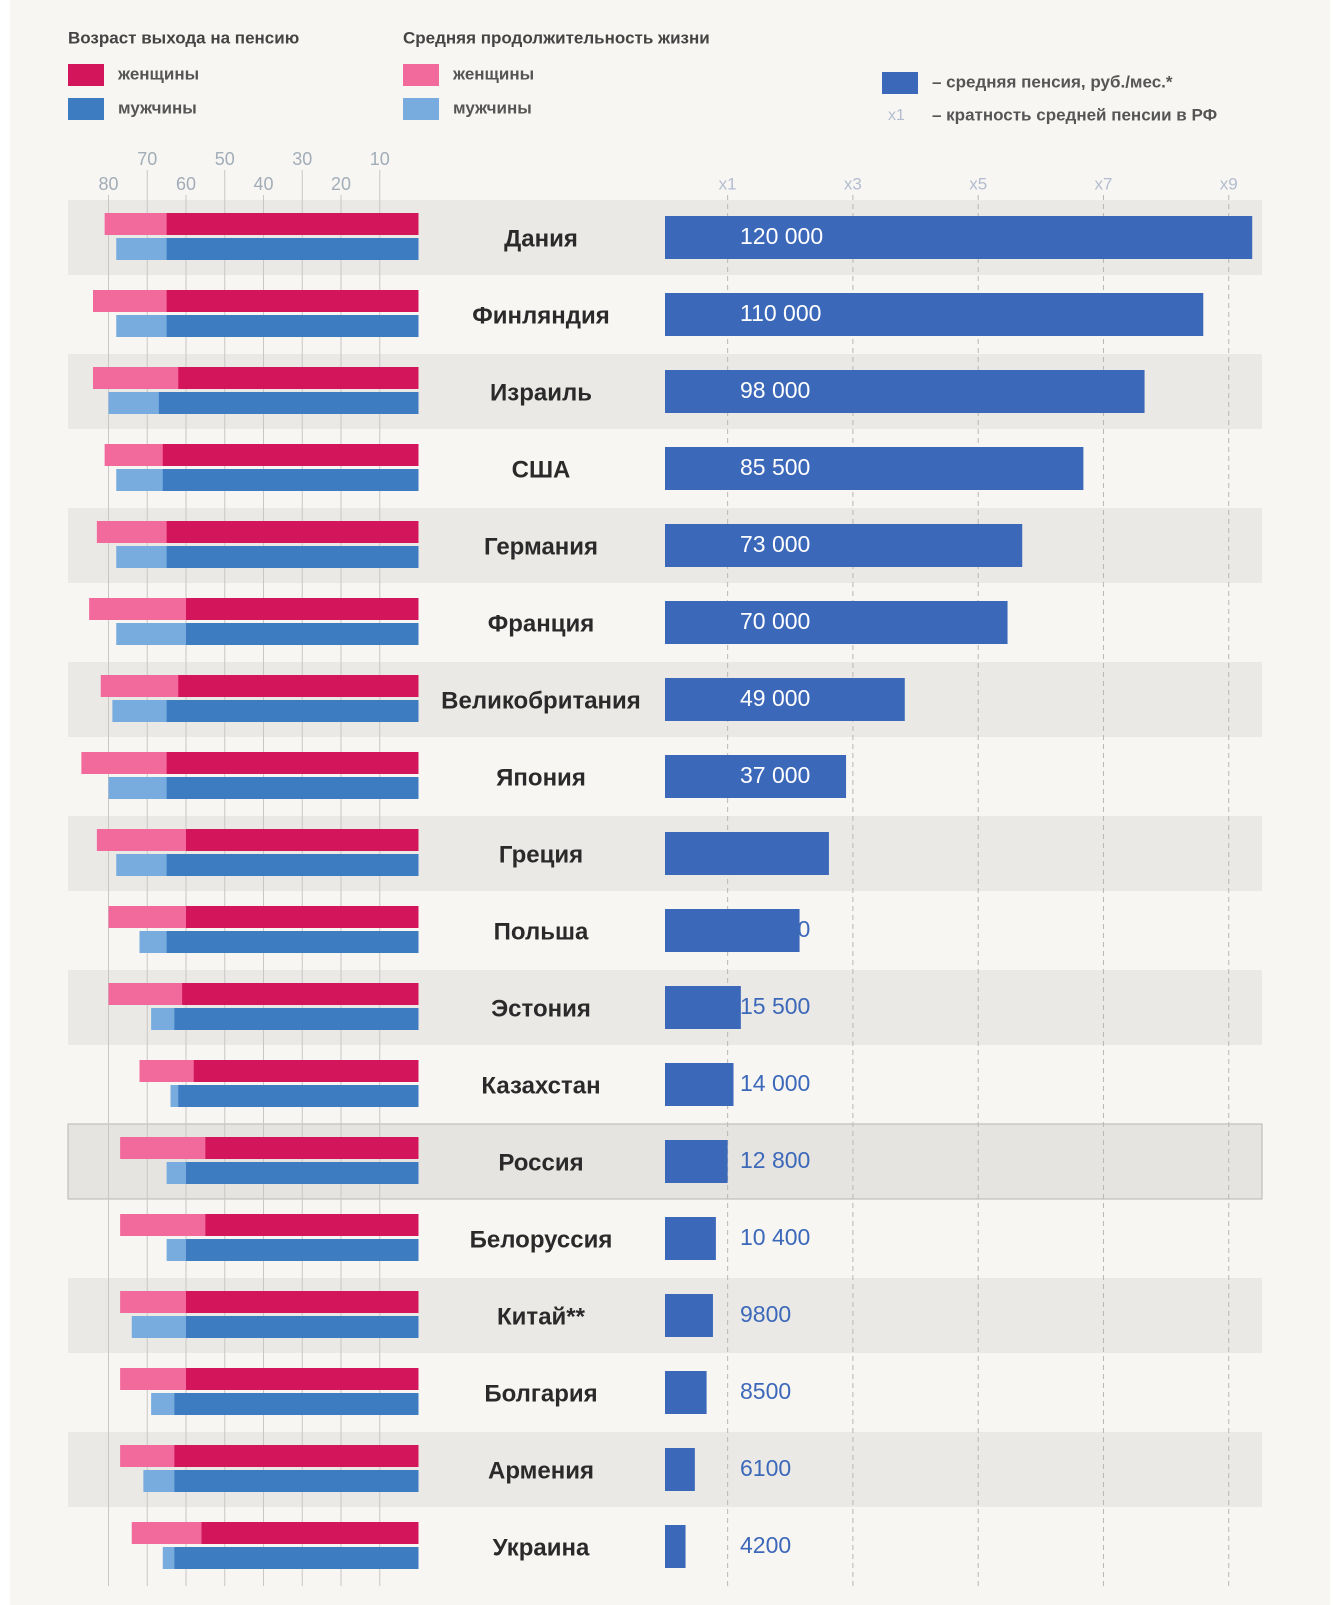  What do you see at coordinates (541, 1239) in the screenshot?
I see `category-label: Белоруссия` at bounding box center [541, 1239].